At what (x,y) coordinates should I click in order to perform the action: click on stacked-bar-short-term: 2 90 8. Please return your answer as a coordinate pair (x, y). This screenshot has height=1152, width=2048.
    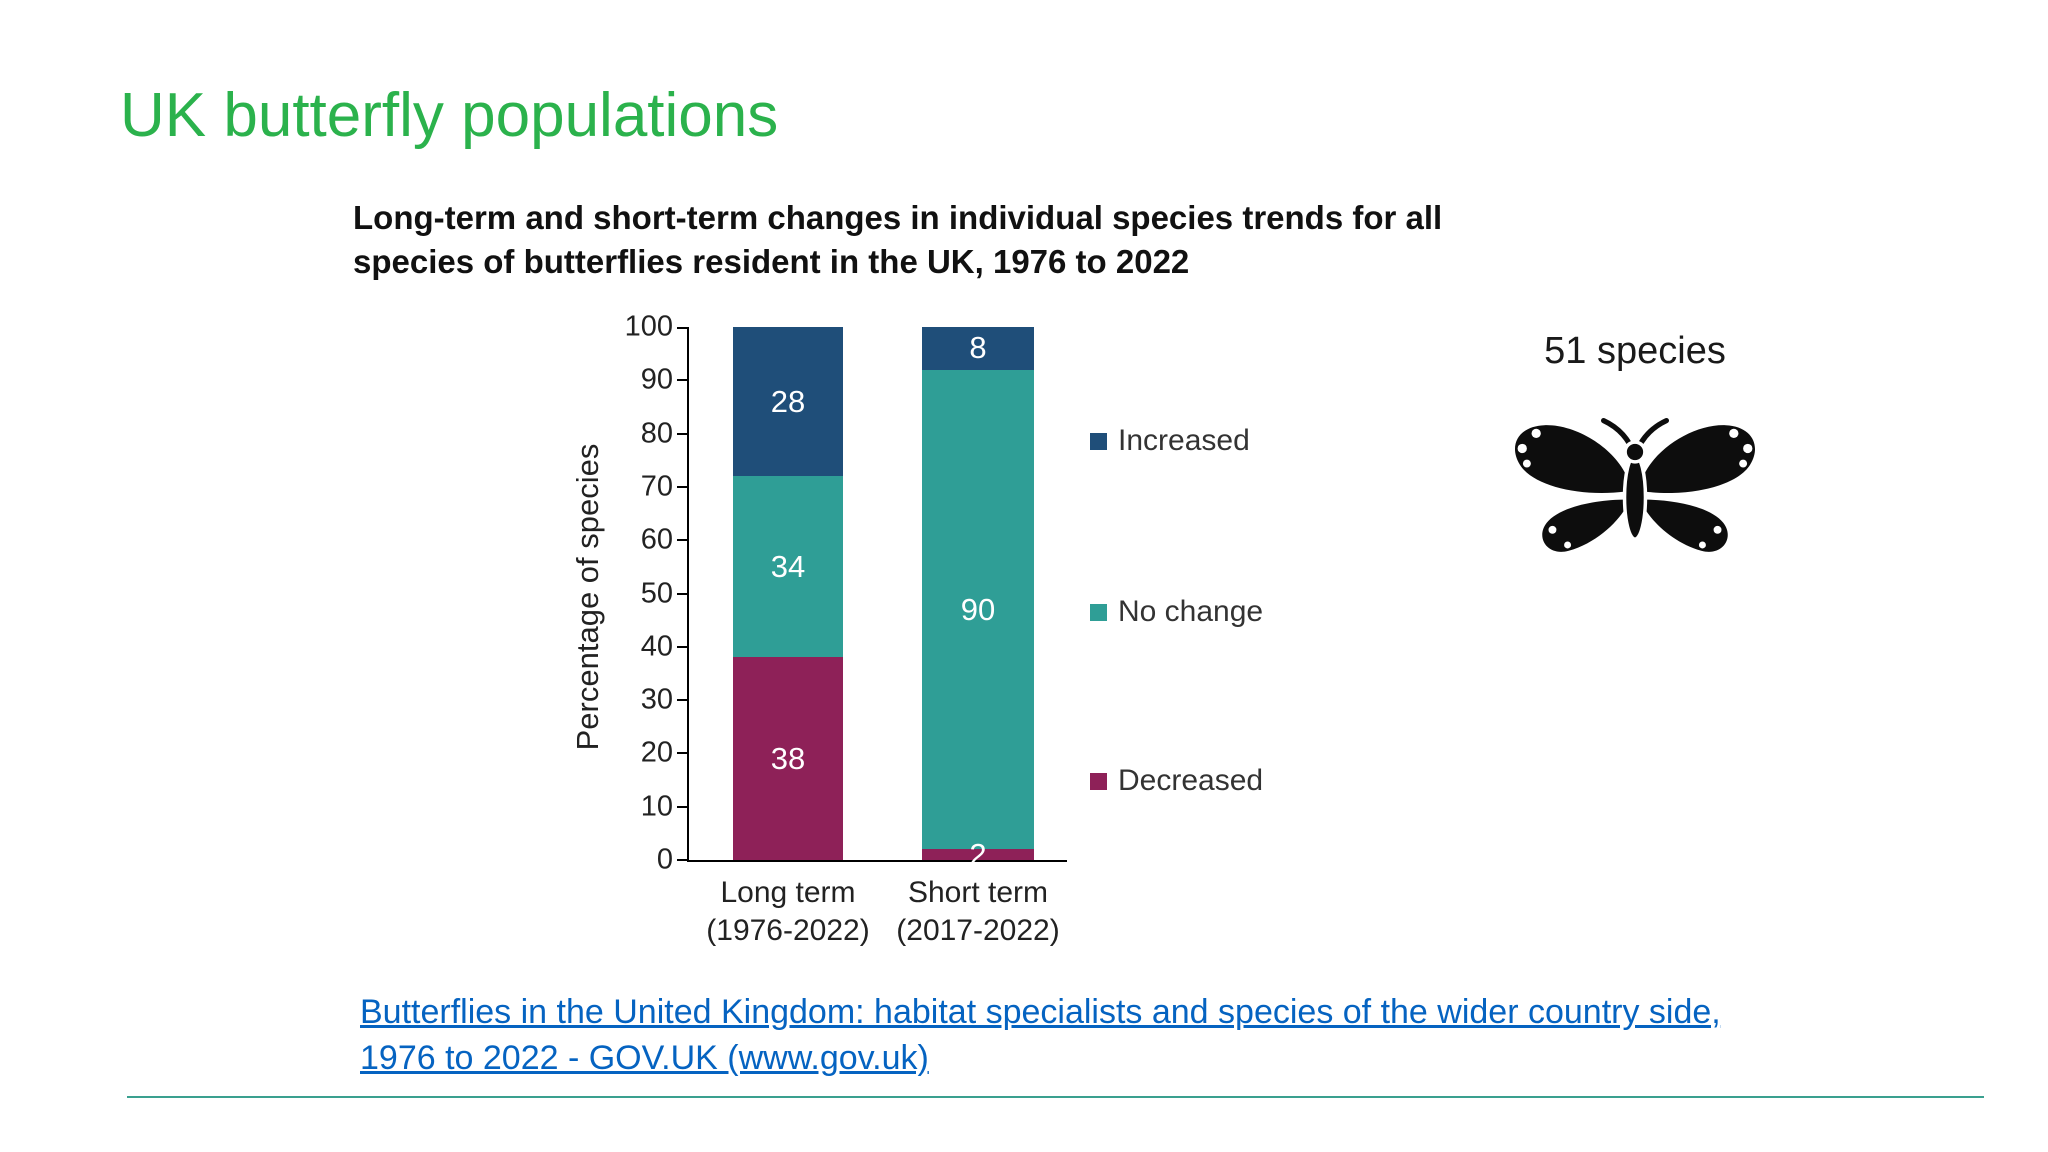
    Looking at the image, I should click on (978, 599).